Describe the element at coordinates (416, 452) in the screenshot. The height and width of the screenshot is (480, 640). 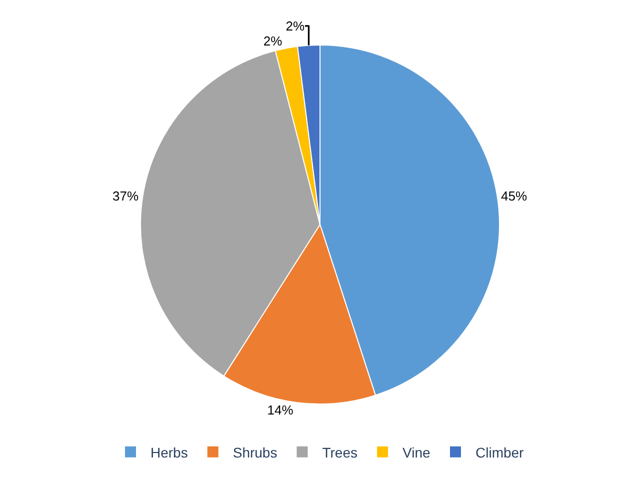
I see `legend-label: Vine` at that location.